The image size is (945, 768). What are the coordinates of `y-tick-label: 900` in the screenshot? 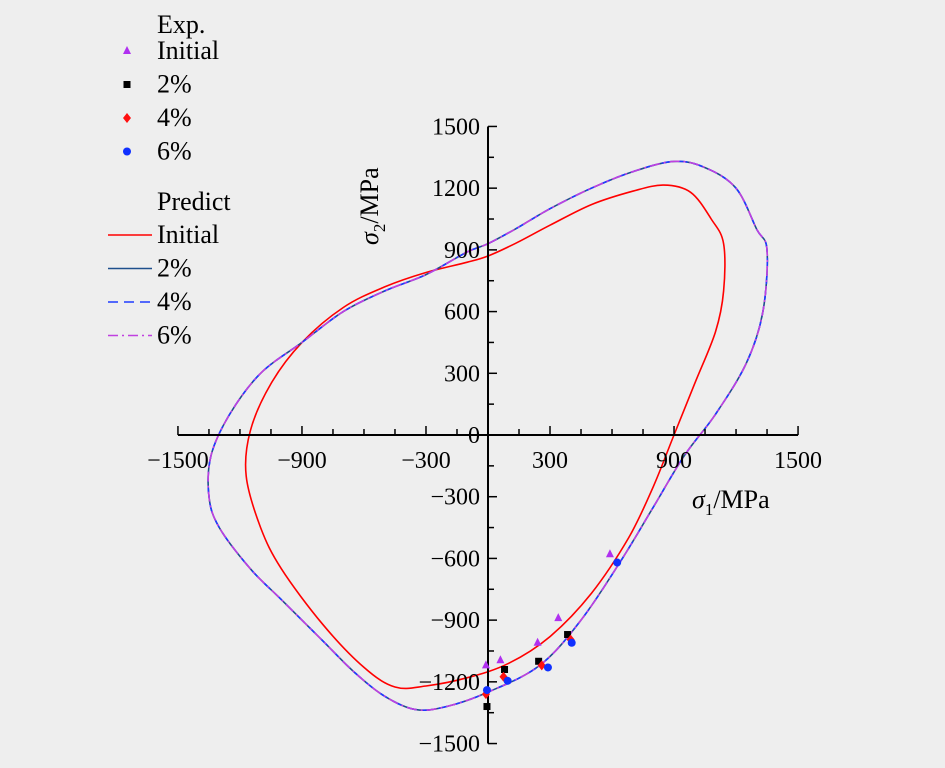 It's located at (462, 251).